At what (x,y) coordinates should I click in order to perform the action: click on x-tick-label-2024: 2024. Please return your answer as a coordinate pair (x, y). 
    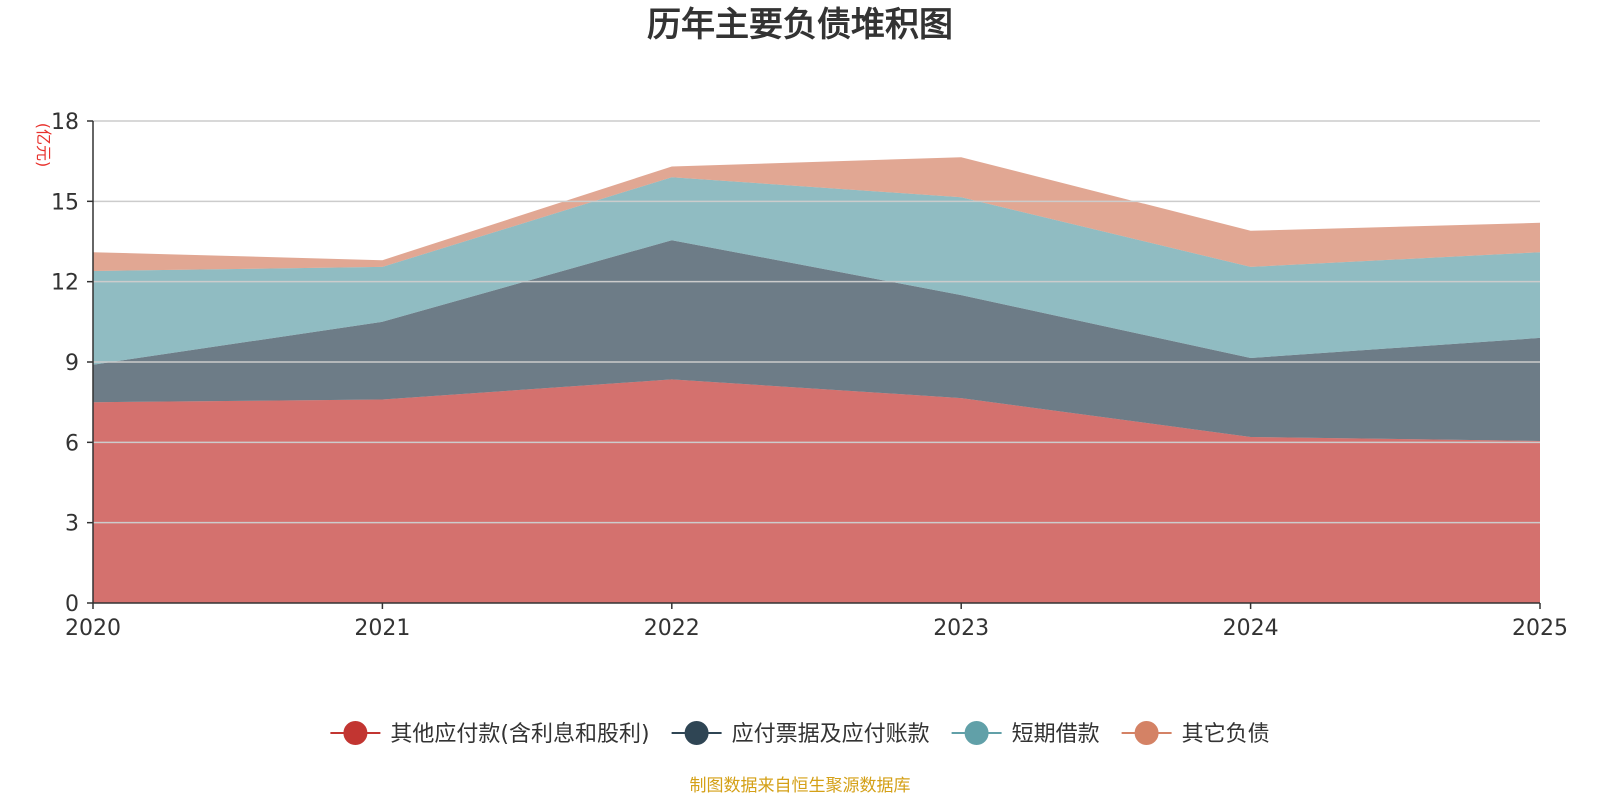
    Looking at the image, I should click on (1251, 628).